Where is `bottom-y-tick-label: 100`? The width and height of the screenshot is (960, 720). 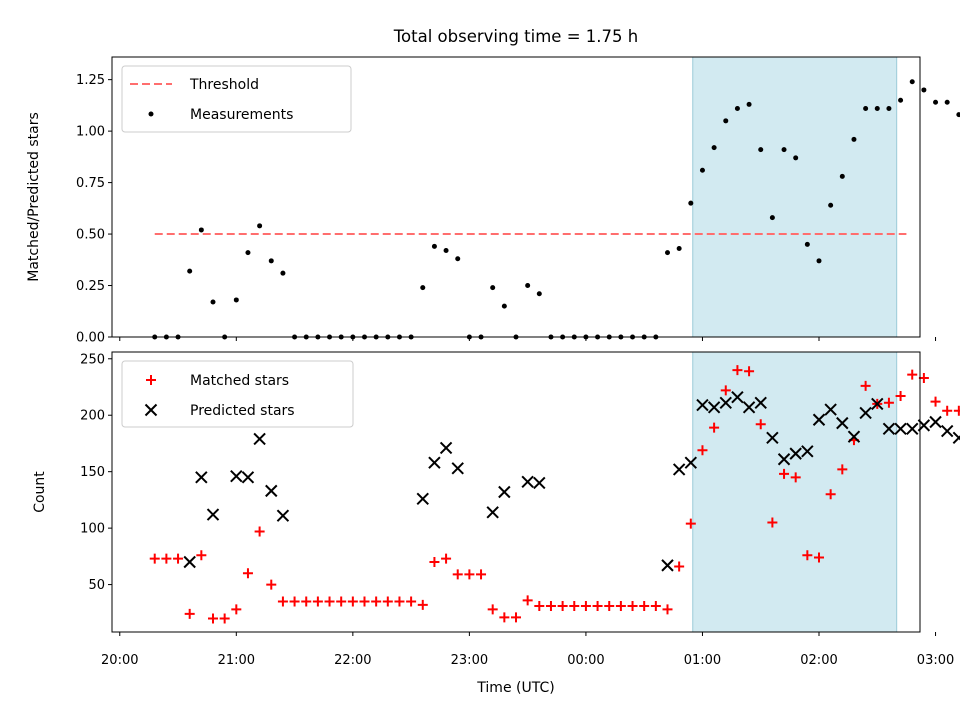 bottom-y-tick-label: 100 is located at coordinates (92, 529).